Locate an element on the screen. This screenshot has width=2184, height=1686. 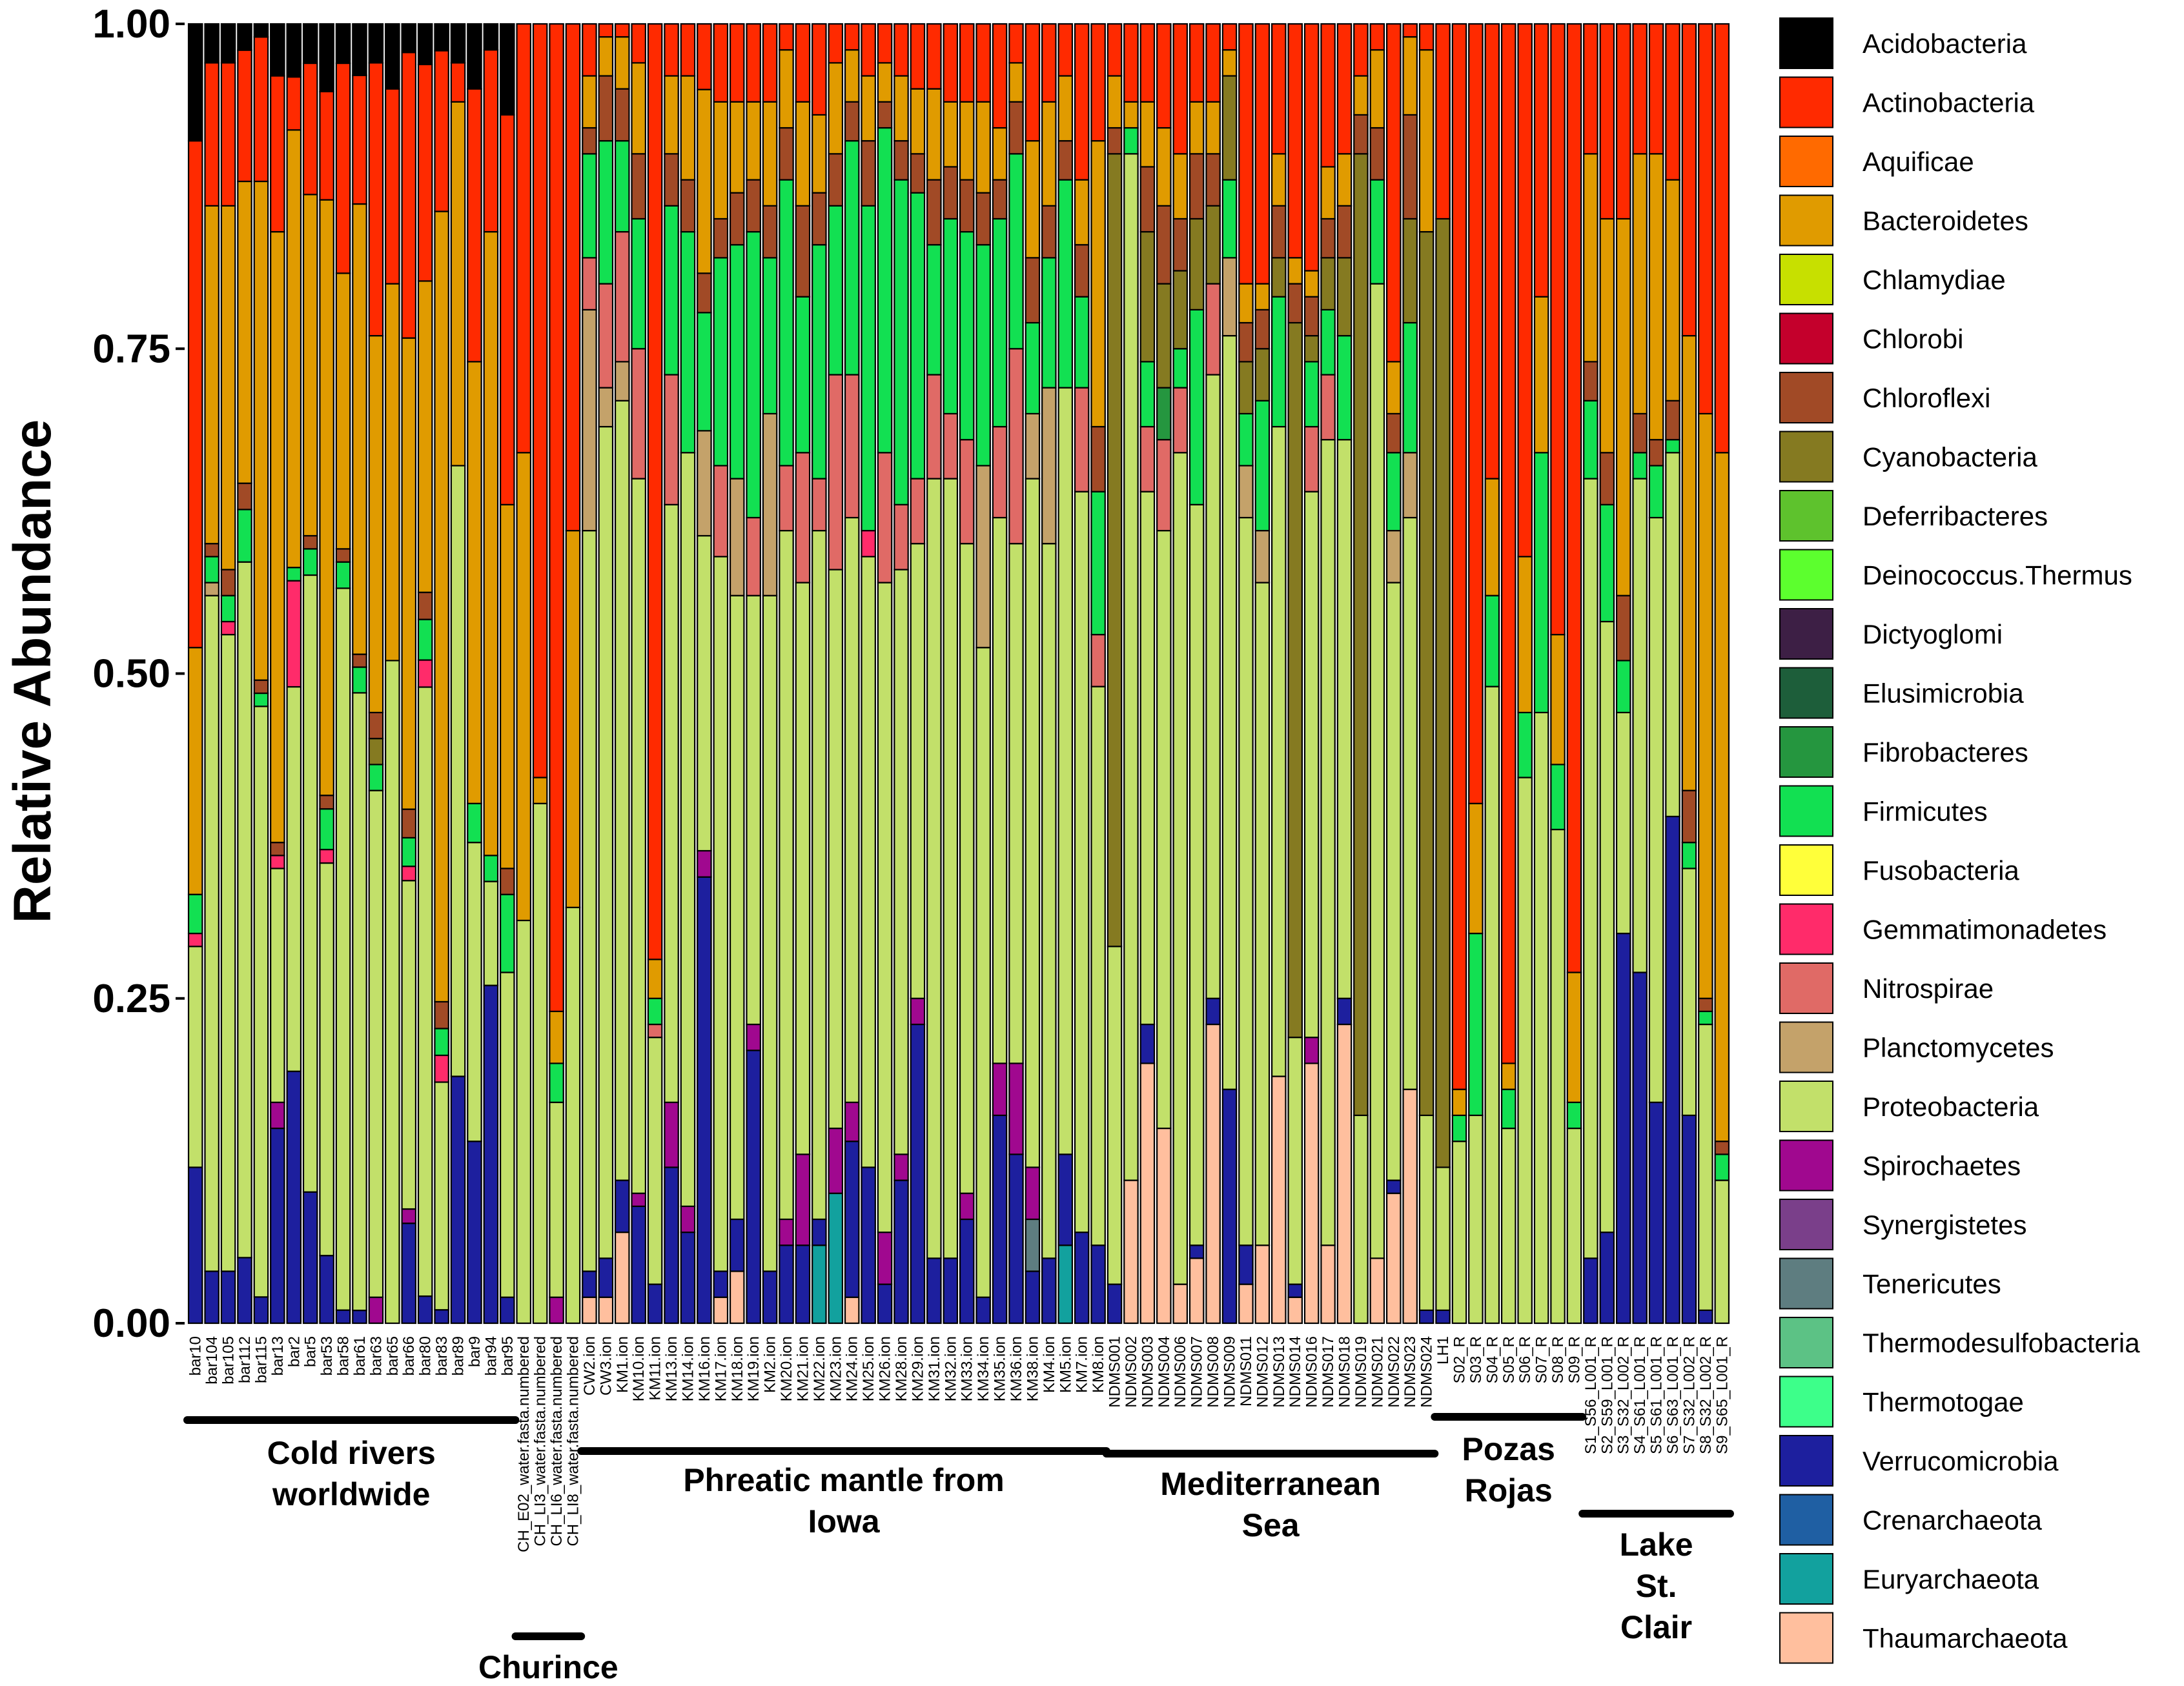
bar-ndms006 is located at coordinates (1180, 674).